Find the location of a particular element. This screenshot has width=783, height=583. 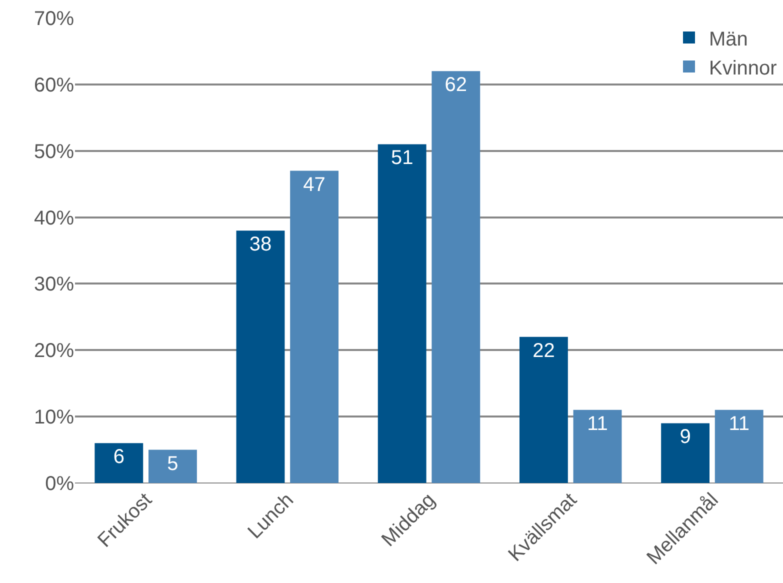

y-tick-label: 0% is located at coordinates (59, 484).